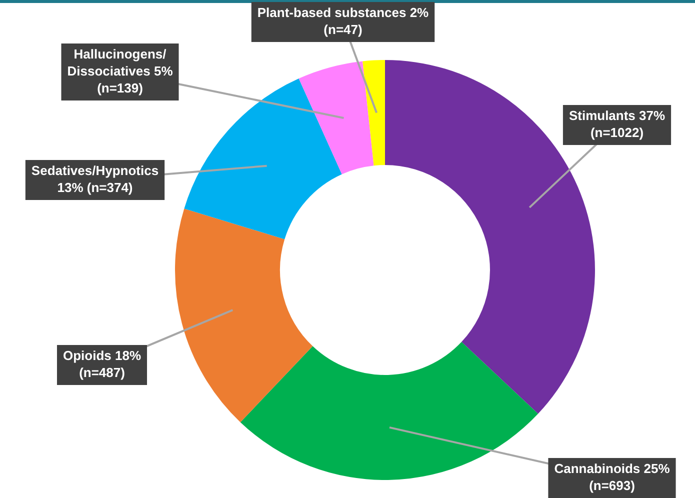 The height and width of the screenshot is (498, 695). Describe the element at coordinates (617, 124) in the screenshot. I see `slice-label: Stimulants 37% (n=1022)` at that location.